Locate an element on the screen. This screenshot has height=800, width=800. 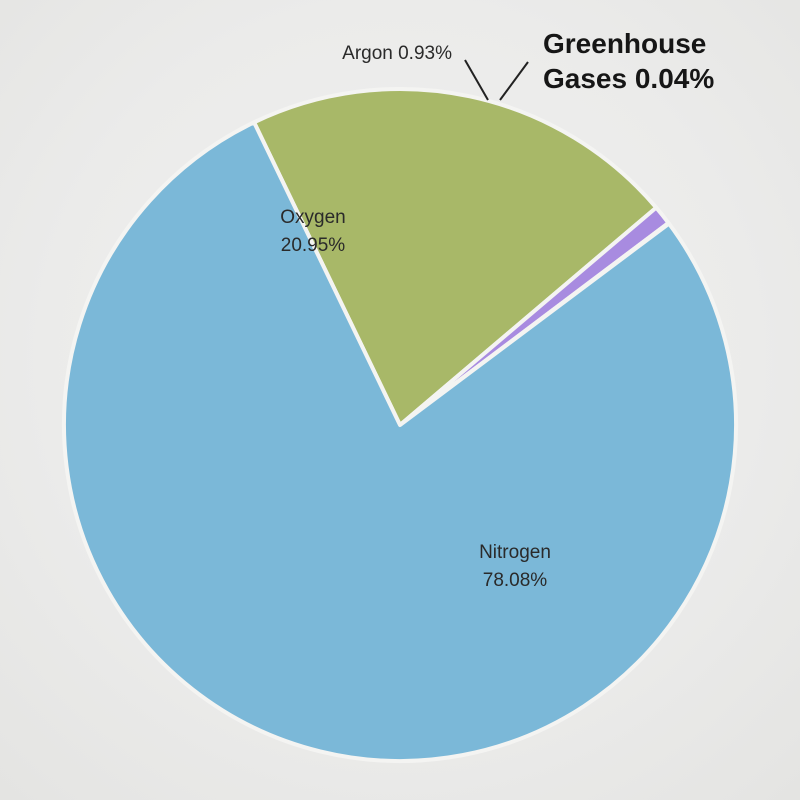
slice-label-nitrogen-value: 78.08% is located at coordinates (515, 580).